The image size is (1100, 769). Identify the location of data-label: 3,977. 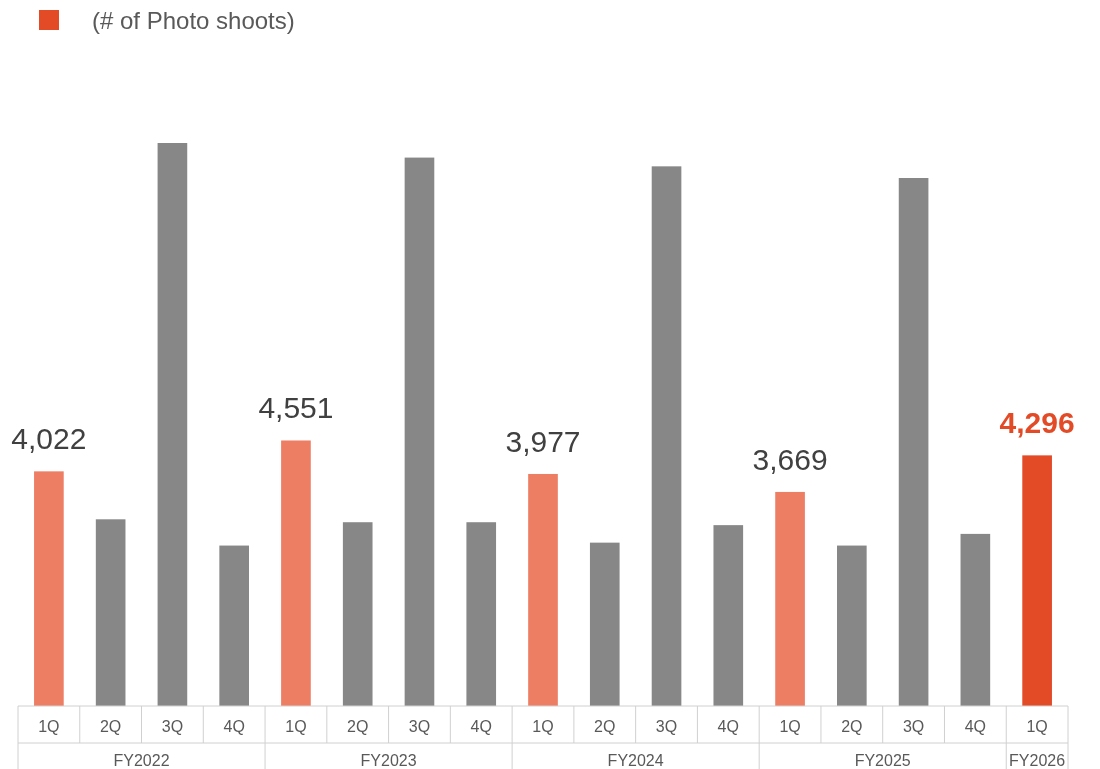
(543, 441).